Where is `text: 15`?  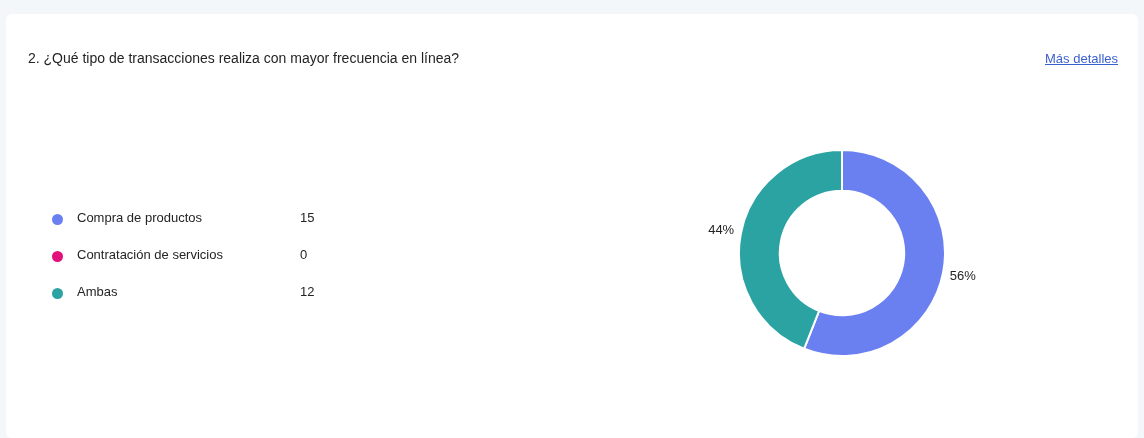
text: 15 is located at coordinates (307, 217).